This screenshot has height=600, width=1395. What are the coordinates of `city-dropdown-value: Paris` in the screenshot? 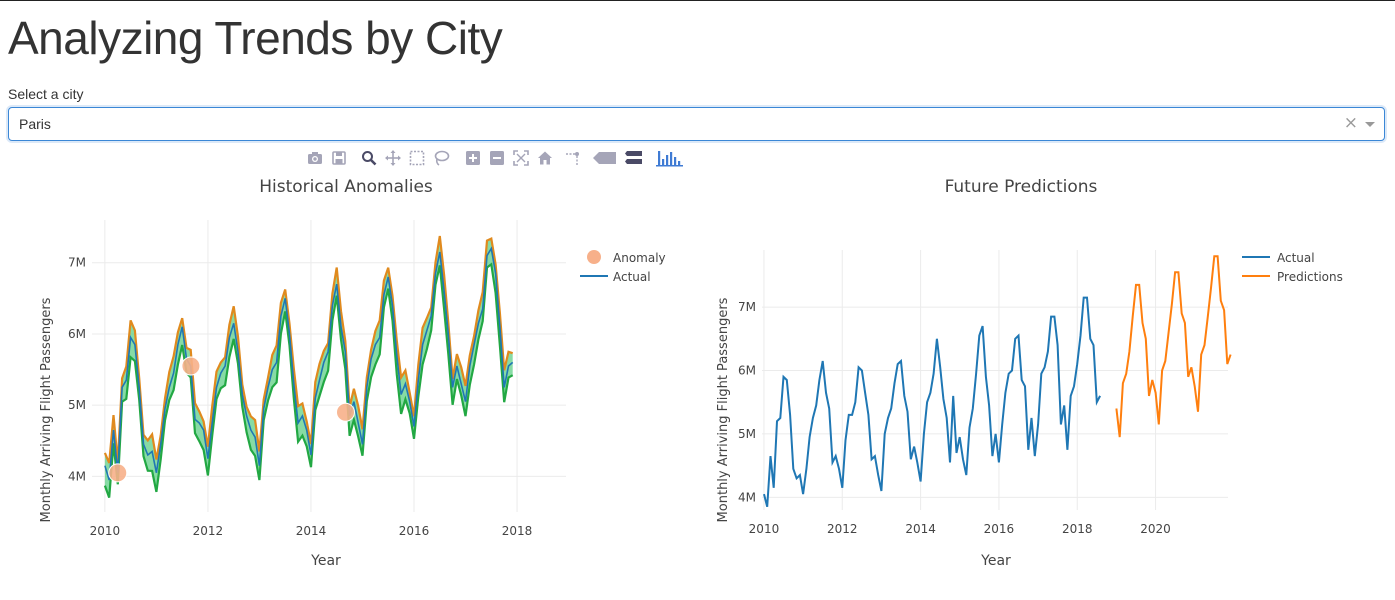 It's located at (35, 124).